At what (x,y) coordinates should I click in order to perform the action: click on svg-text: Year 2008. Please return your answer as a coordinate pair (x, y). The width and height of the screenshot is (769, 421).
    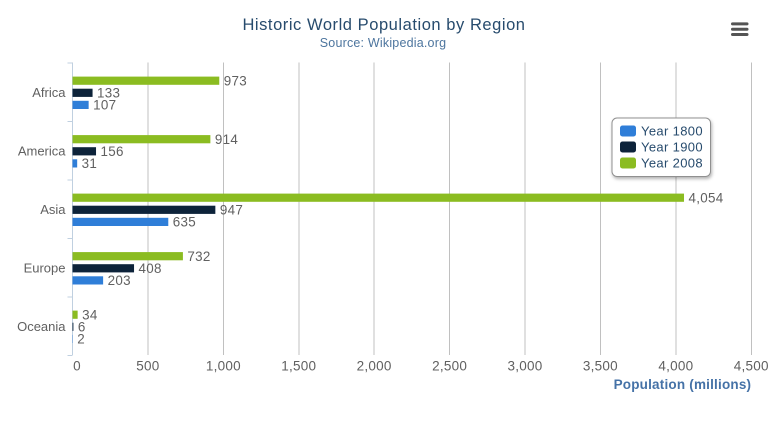
    Looking at the image, I should click on (672, 163).